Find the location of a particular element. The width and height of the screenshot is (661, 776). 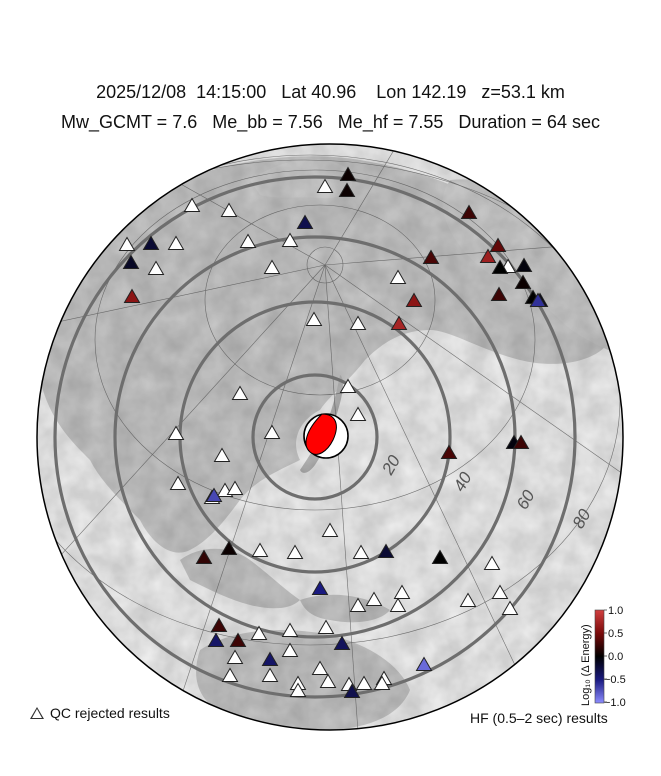

qc-legend-label: QC rejected results is located at coordinates (110, 713).